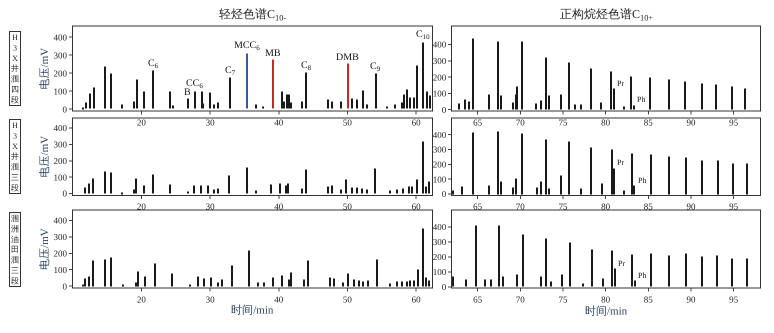  What do you see at coordinates (417, 207) in the screenshot?
I see `x-tick-label: 60` at bounding box center [417, 207].